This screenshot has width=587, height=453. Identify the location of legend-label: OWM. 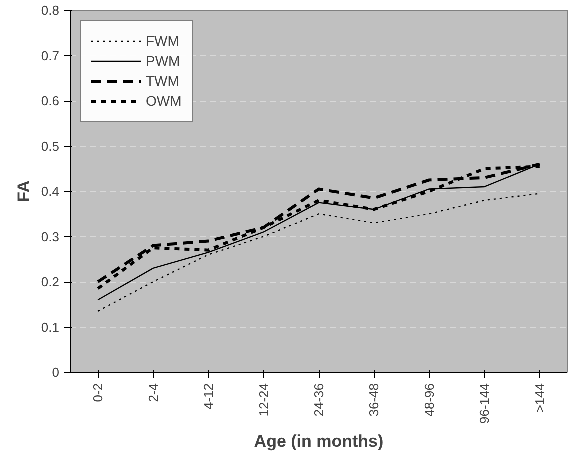
(164, 101).